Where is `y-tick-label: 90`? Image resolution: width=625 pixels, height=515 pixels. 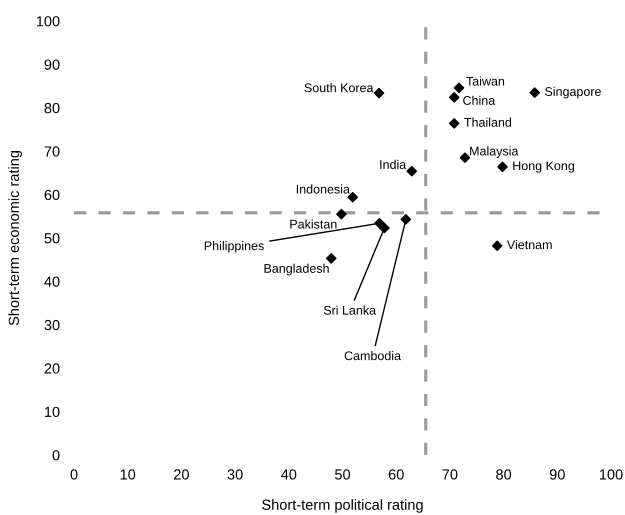
y-tick-label: 90 is located at coordinates (52, 65).